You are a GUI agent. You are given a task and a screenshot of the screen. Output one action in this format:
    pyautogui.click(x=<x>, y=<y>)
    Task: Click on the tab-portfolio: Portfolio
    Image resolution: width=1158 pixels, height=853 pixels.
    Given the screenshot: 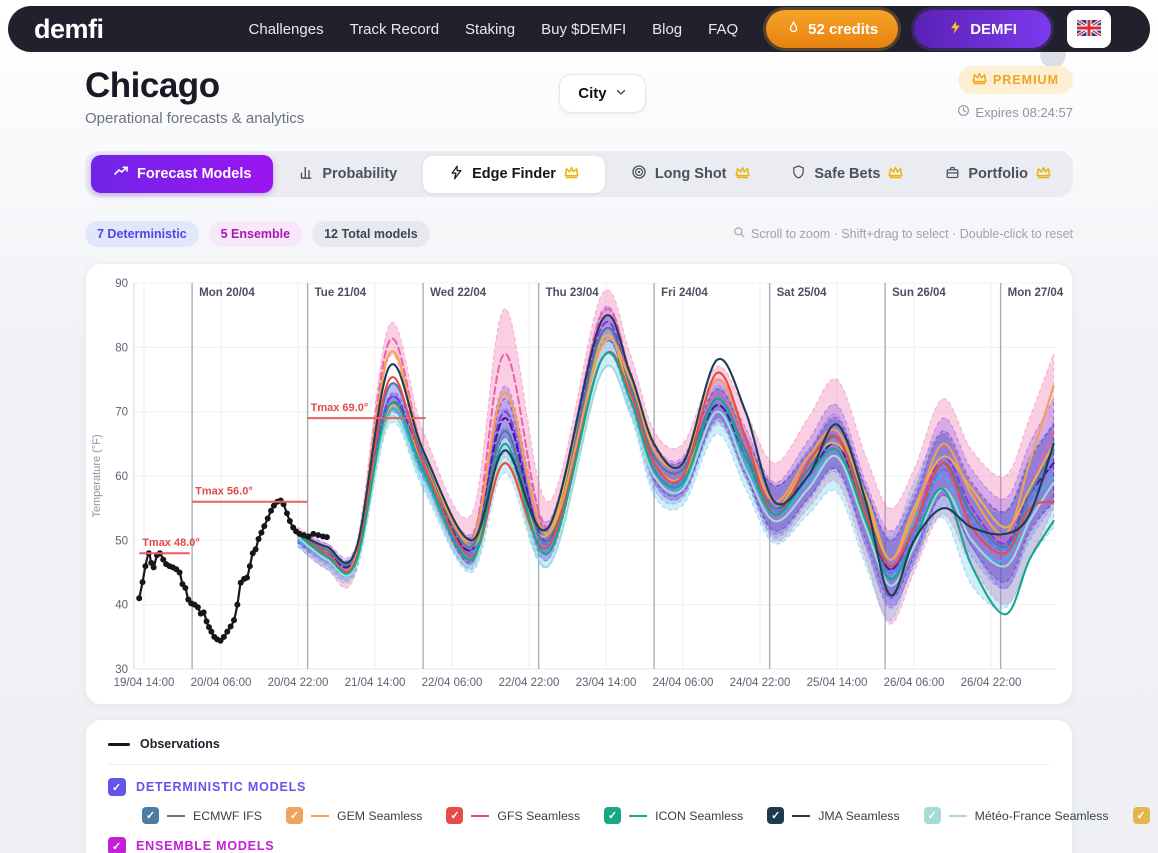 What is the action you would take?
    pyautogui.click(x=998, y=174)
    